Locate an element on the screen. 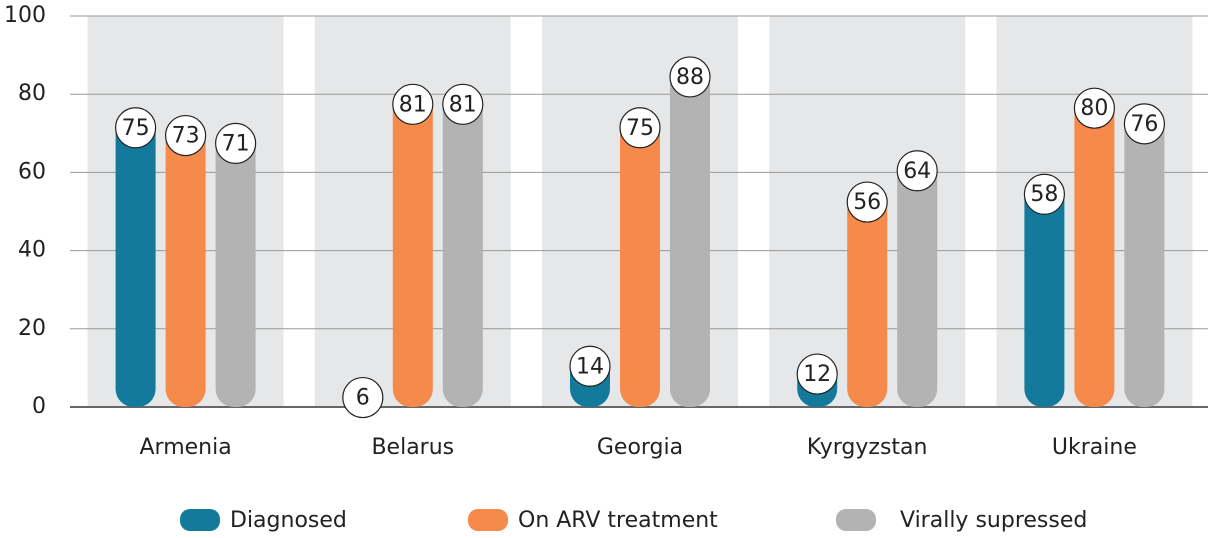 The height and width of the screenshot is (538, 1208). legend-label: On ARV treatment is located at coordinates (618, 520).